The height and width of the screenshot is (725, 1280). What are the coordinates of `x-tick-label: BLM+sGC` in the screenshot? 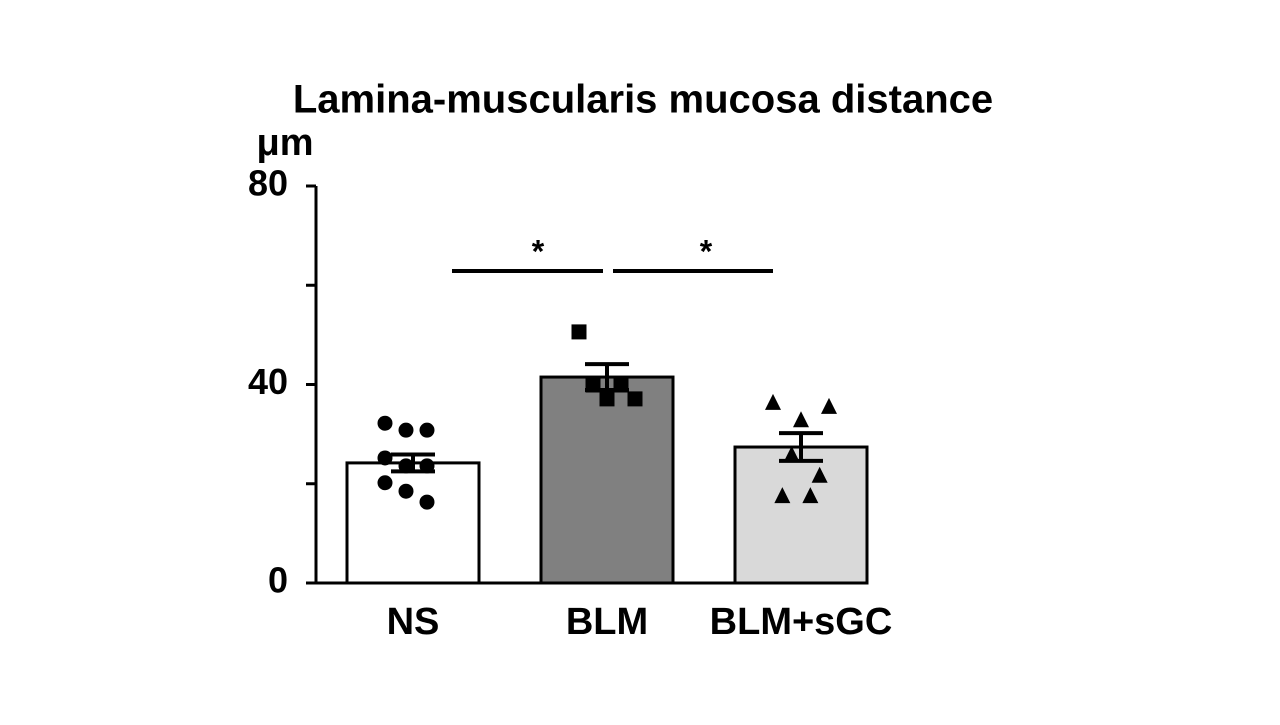 It's located at (801, 622).